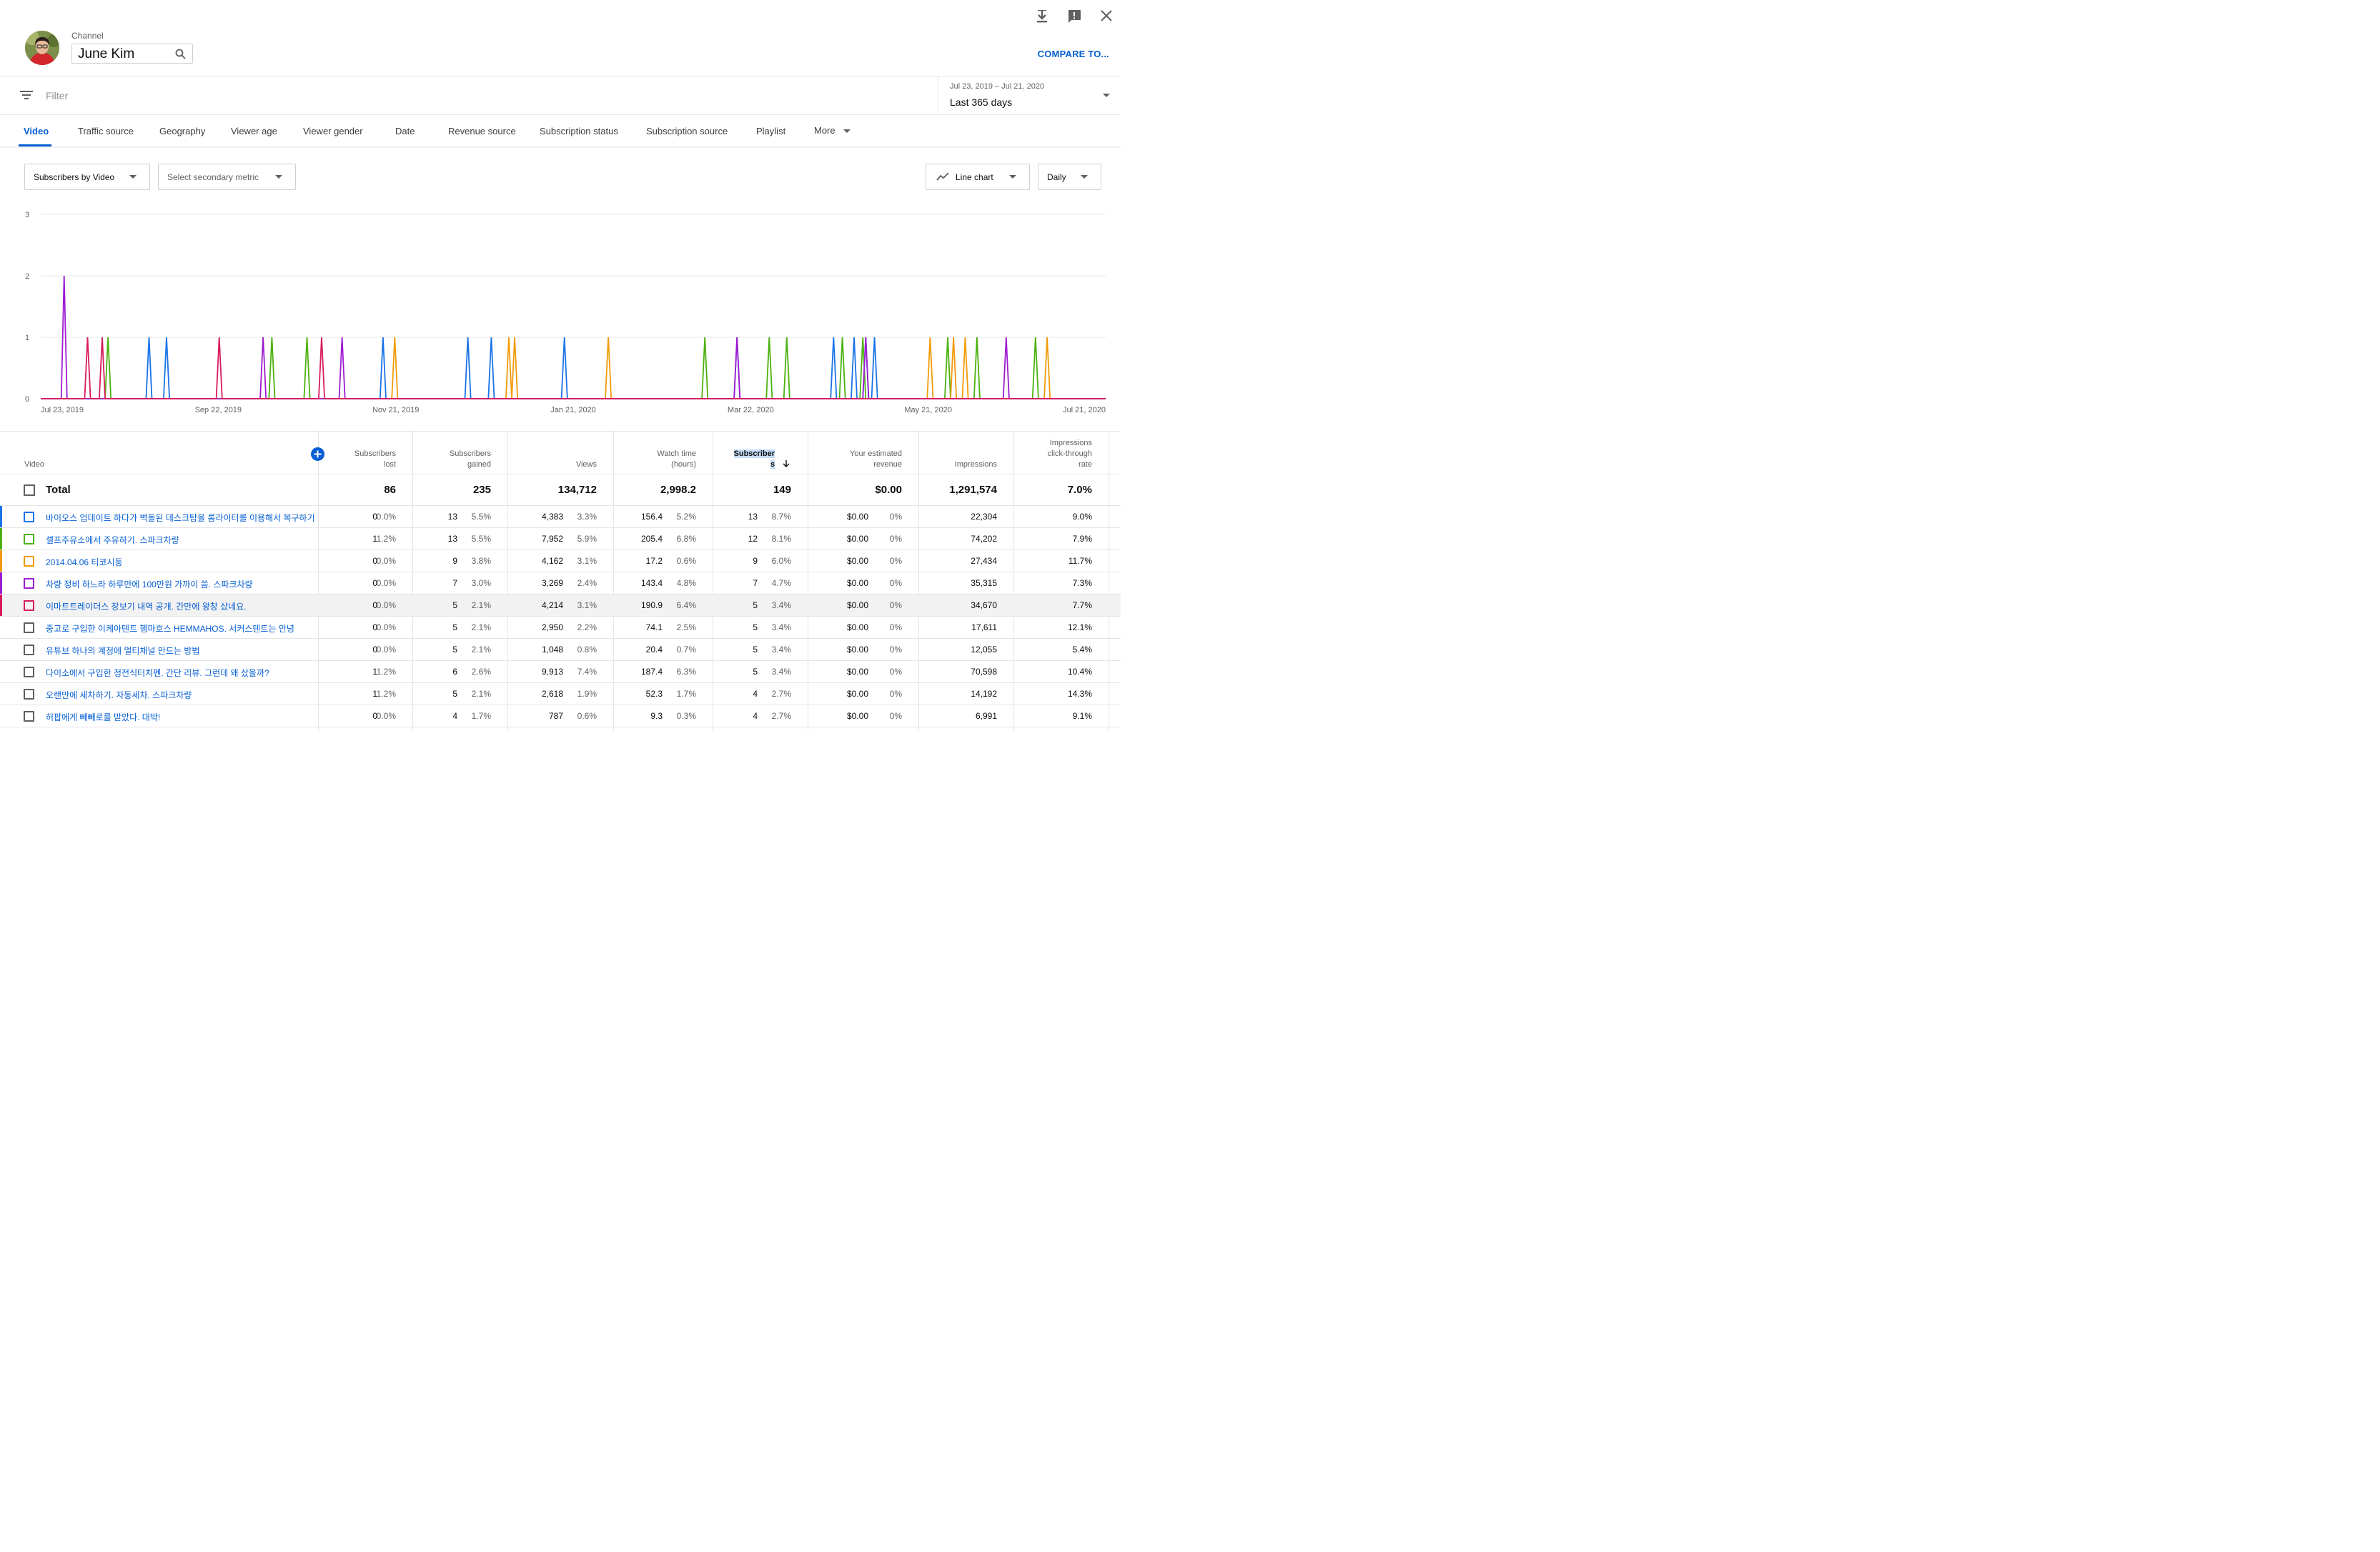 The image size is (2380, 1552). I want to click on tab-viewer-gender: Viewer gender, so click(333, 131).